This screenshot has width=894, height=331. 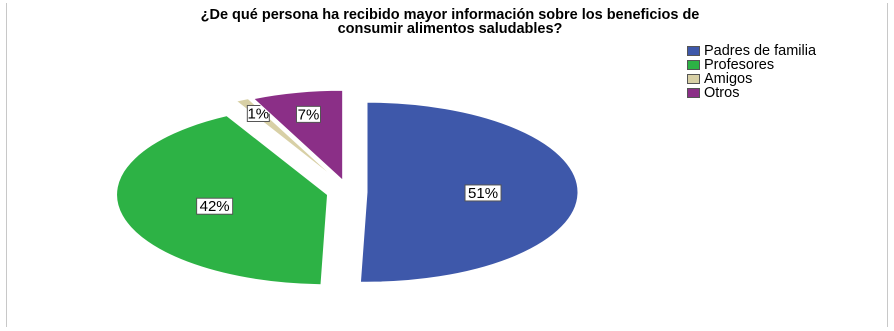 What do you see at coordinates (450, 29) in the screenshot?
I see `chart-title-line-2: consumir alimentos saludables?` at bounding box center [450, 29].